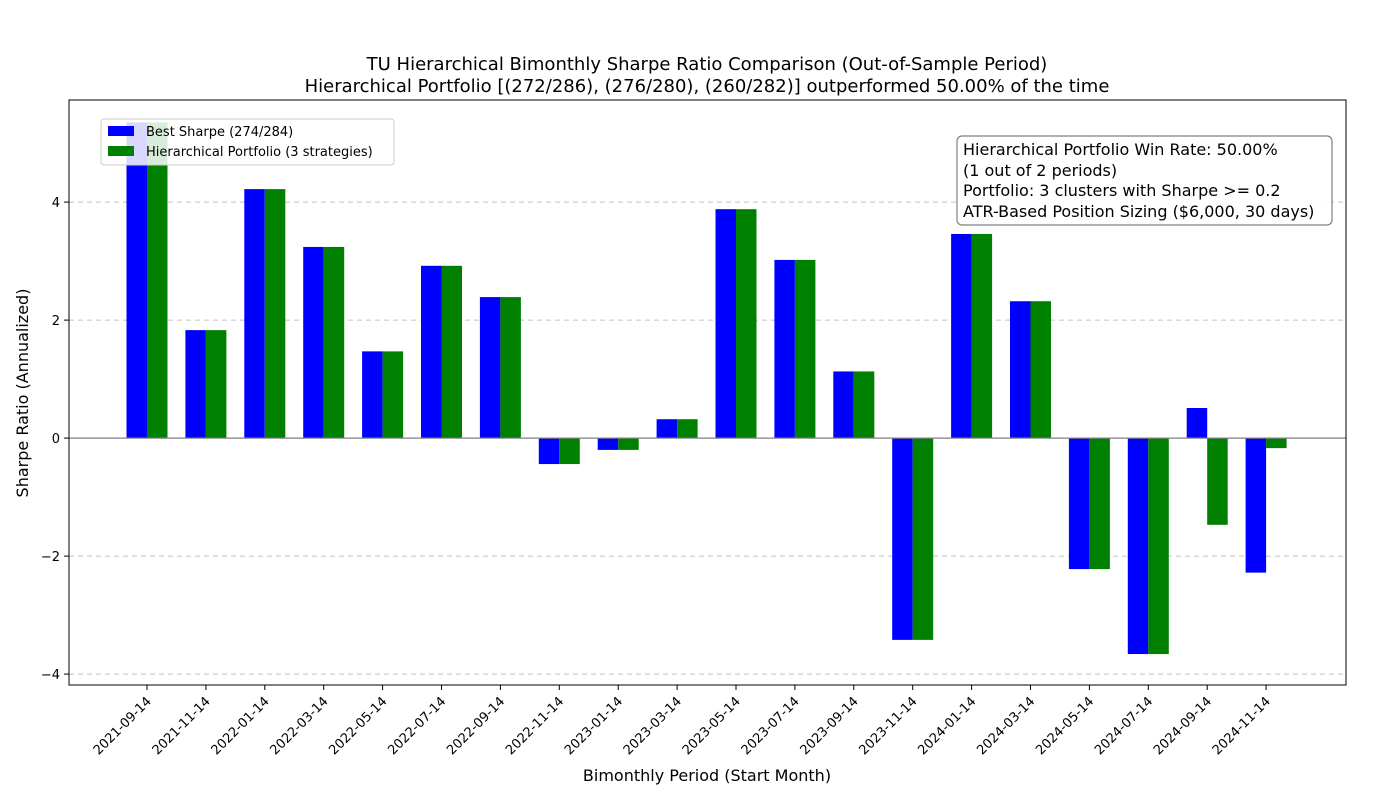 Image resolution: width=1400 pixels, height=800 pixels. Describe the element at coordinates (947, 726) in the screenshot. I see `x-tick-label: 2024-01-14` at that location.